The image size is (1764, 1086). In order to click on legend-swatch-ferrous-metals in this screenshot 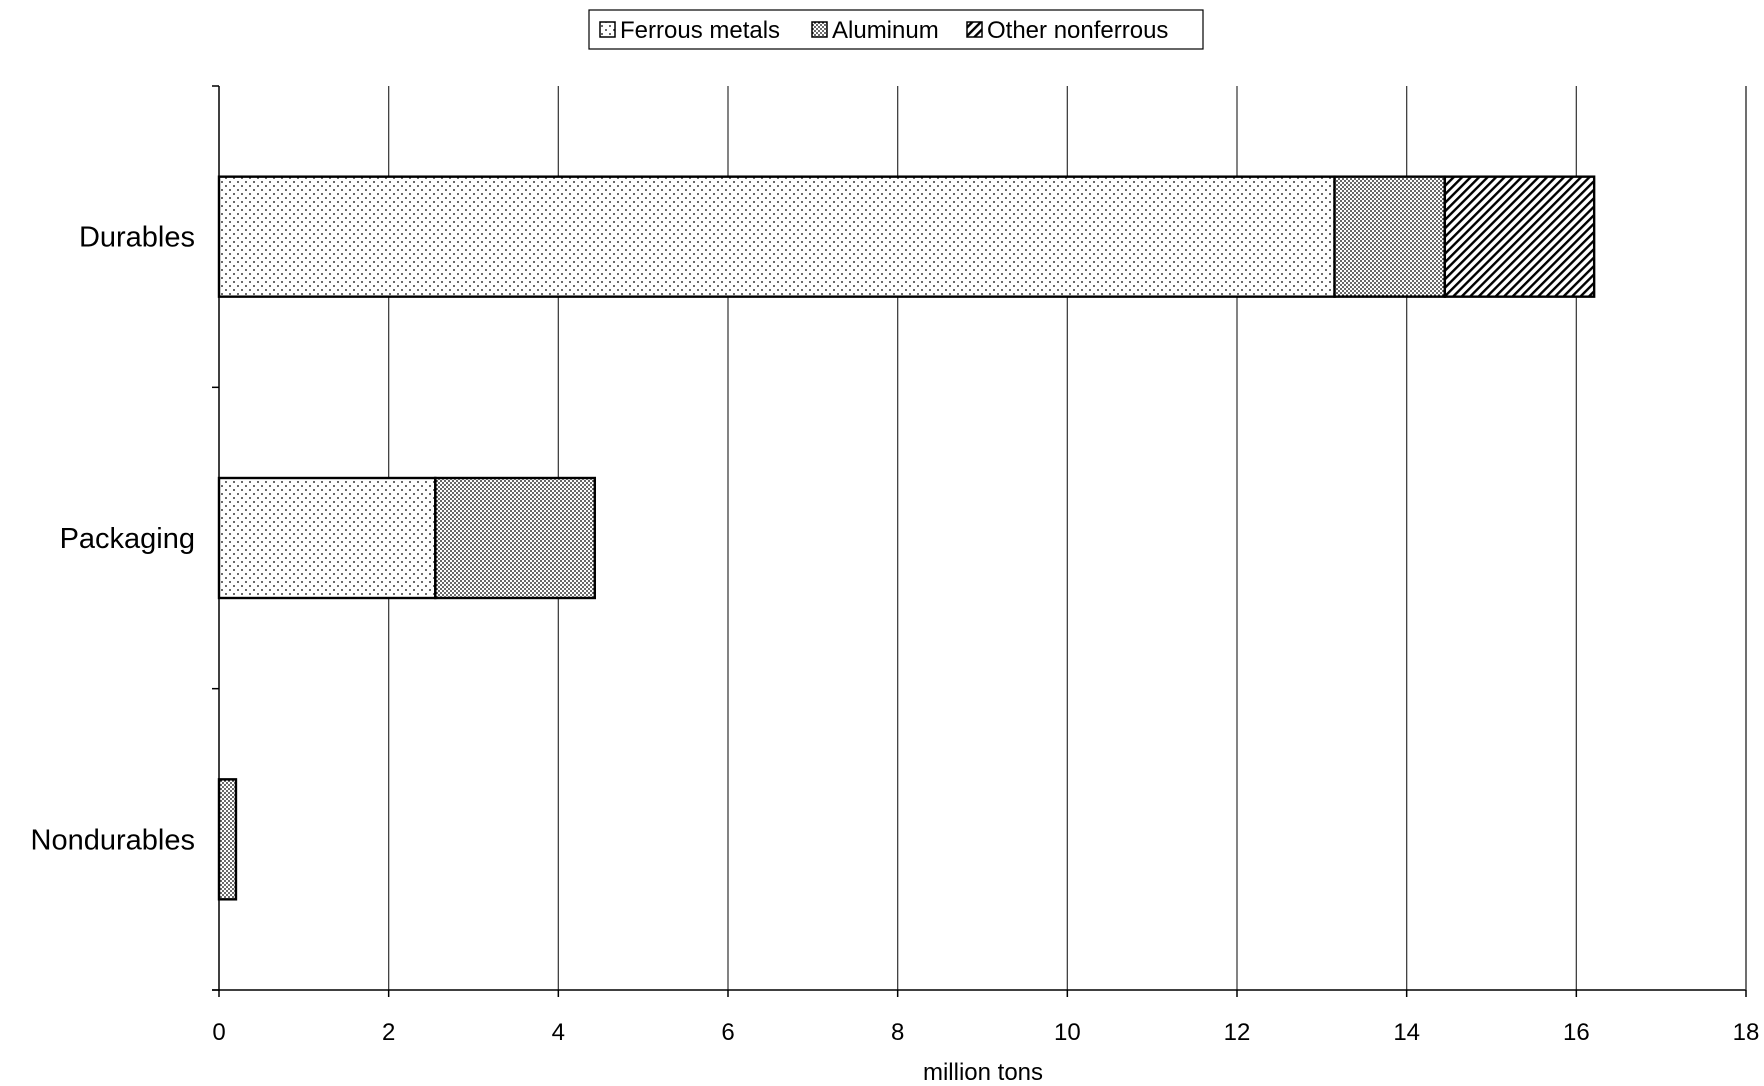, I will do `click(607, 29)`.